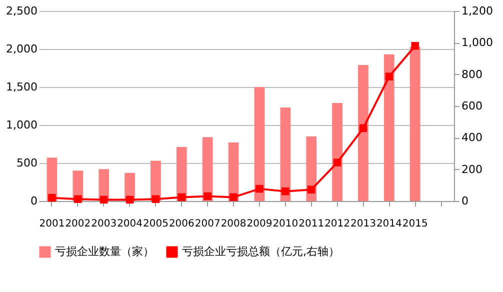  What do you see at coordinates (363, 224) in the screenshot?
I see `x-tick-label: 2013` at bounding box center [363, 224].